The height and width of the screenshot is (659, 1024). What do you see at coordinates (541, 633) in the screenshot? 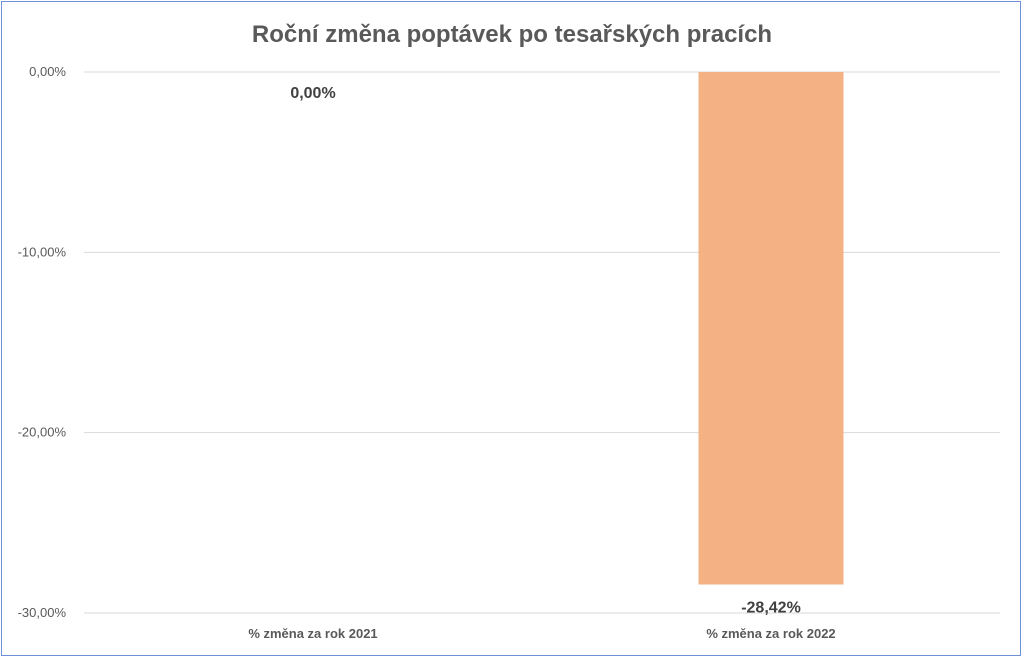
I see `x-axis-categories: % změna za rok 2021 % změna za rok 2022` at bounding box center [541, 633].